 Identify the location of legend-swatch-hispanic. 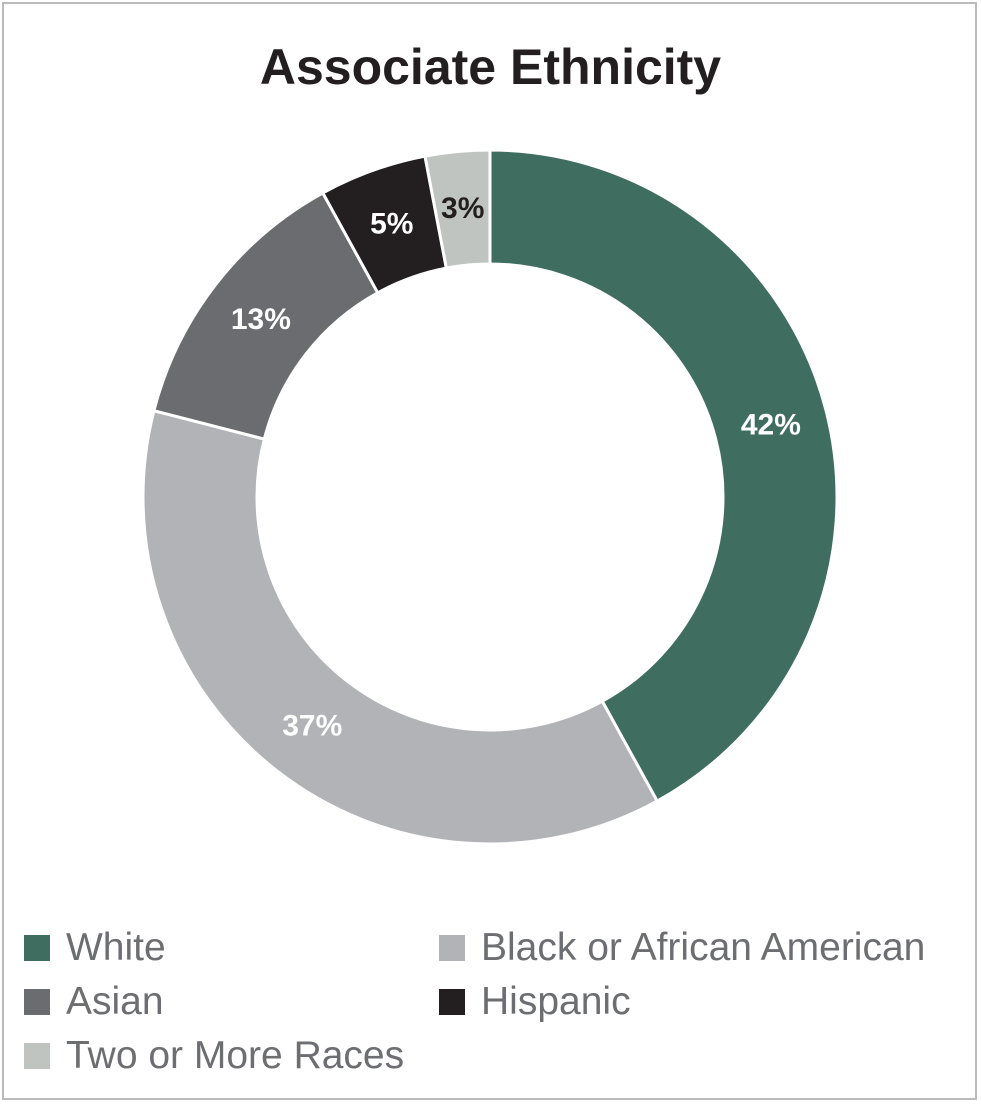
(452, 1002).